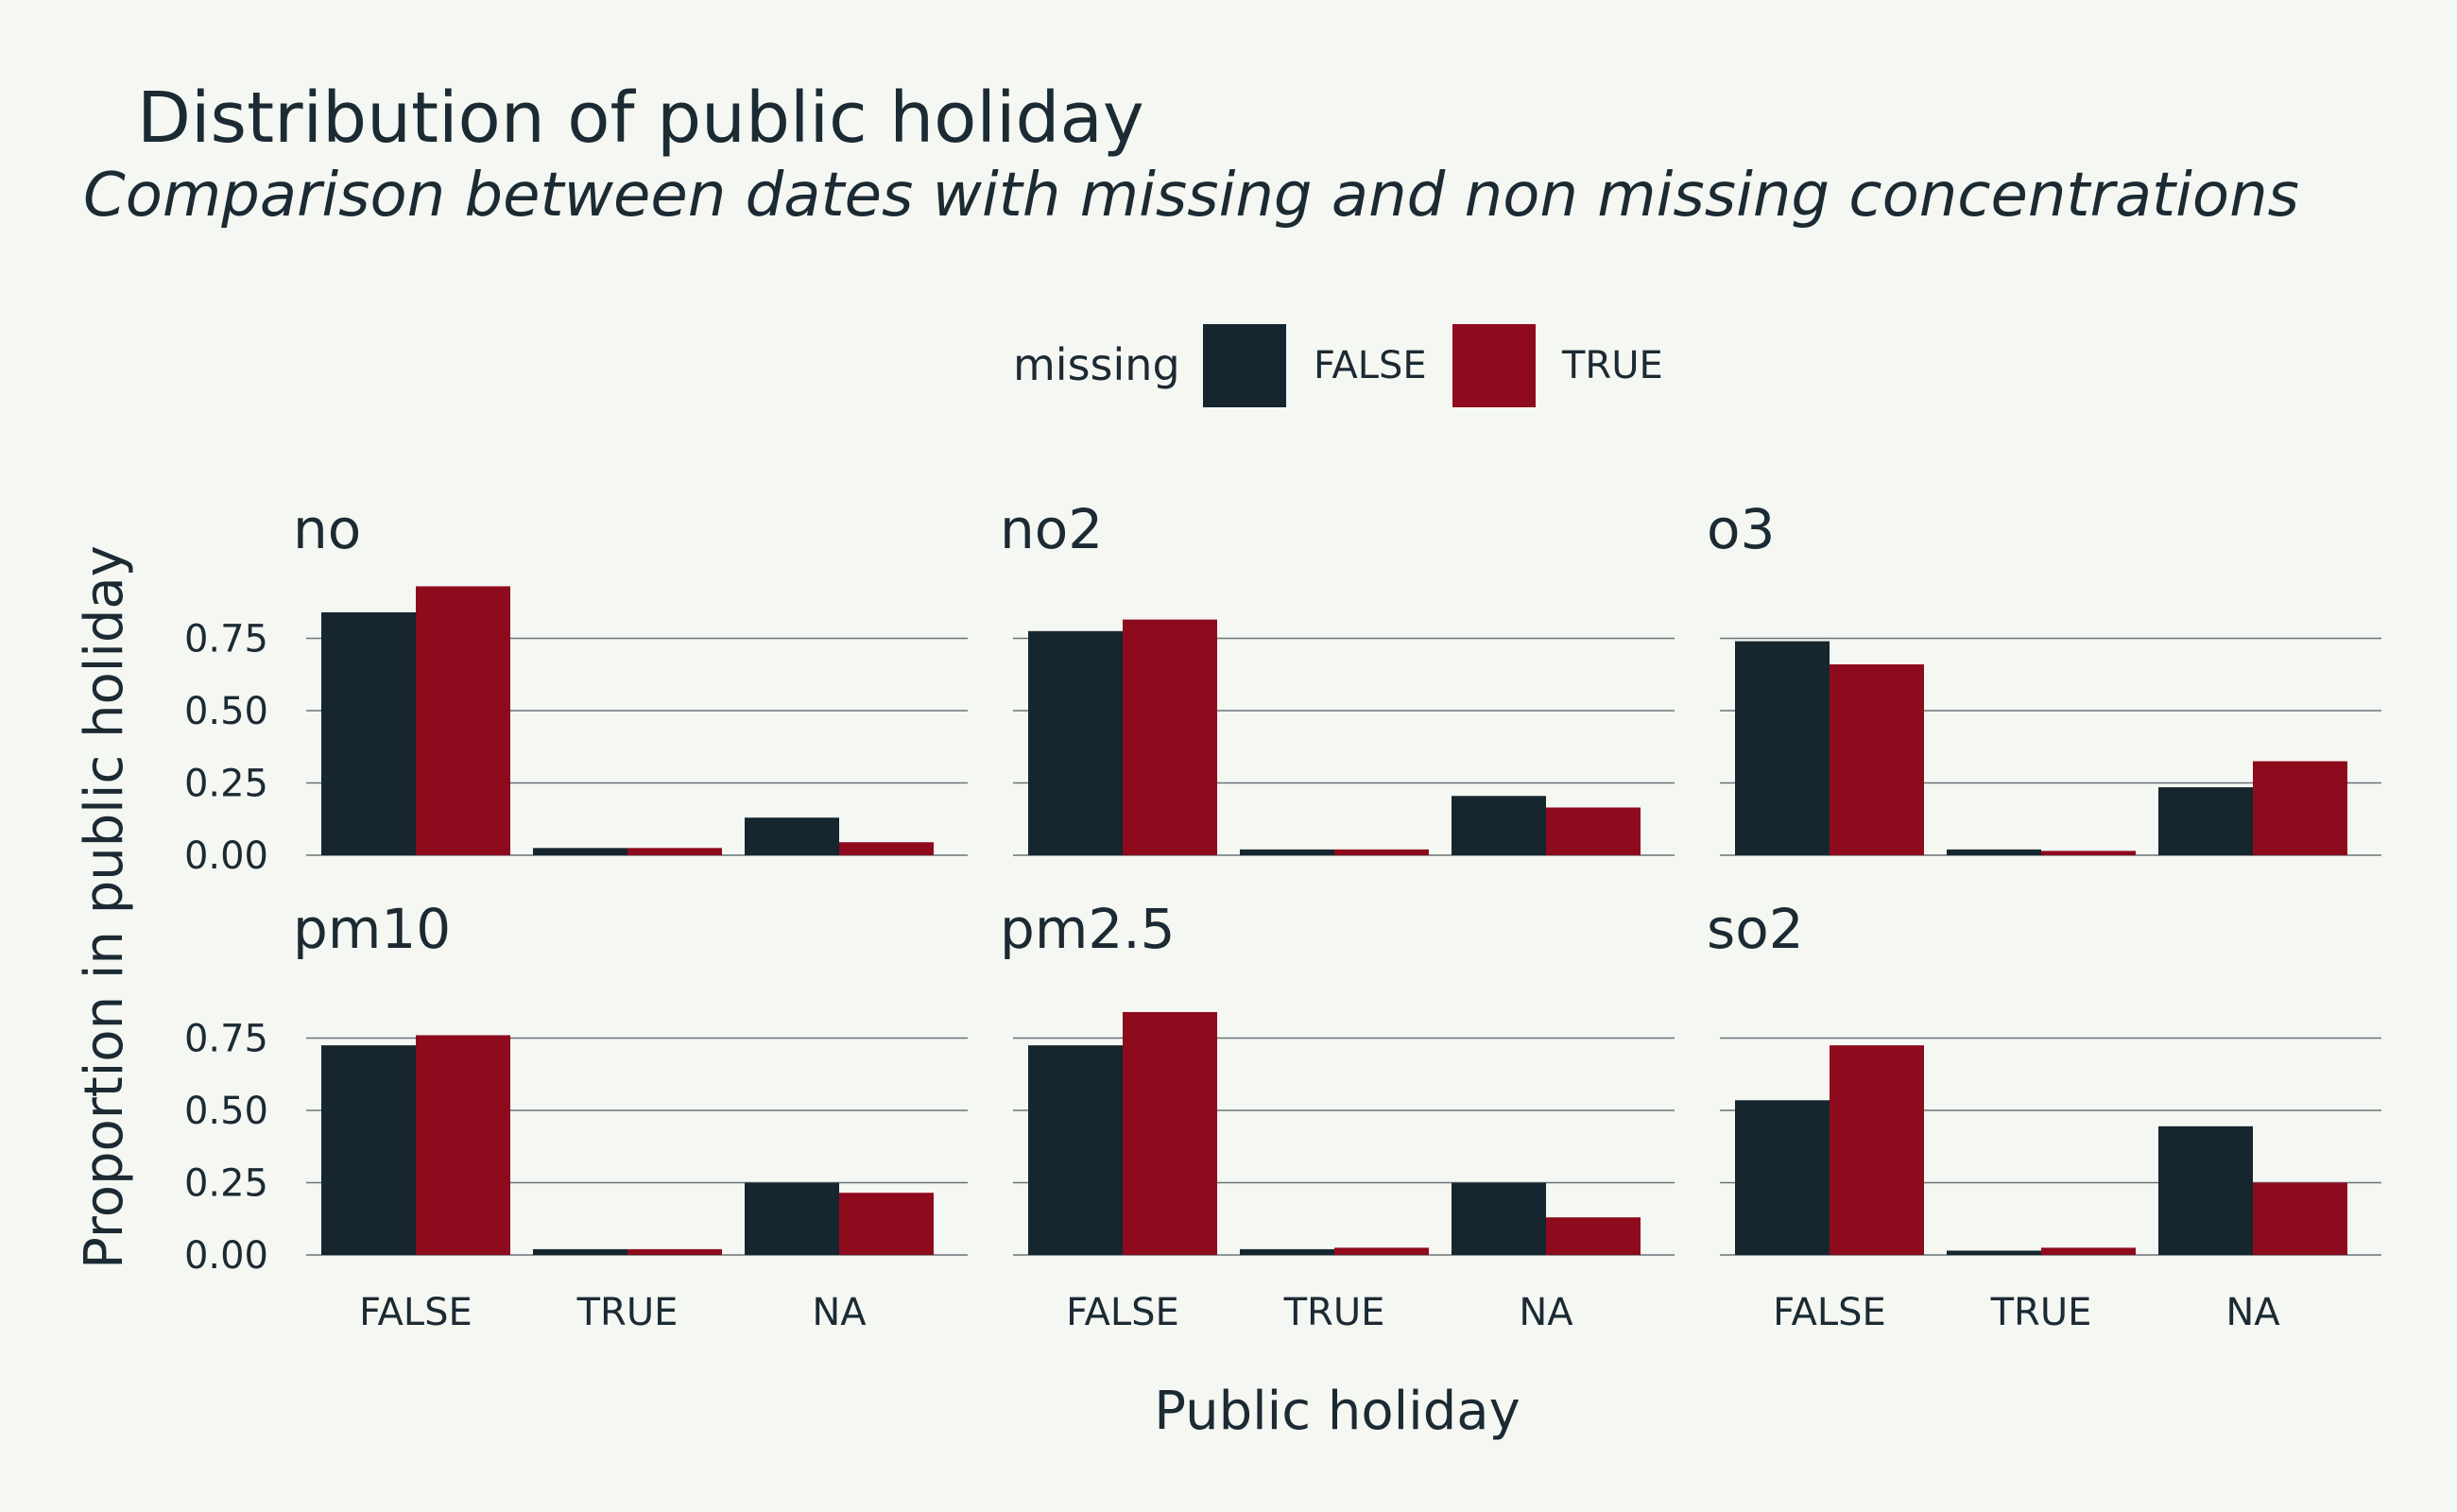 This screenshot has height=1512, width=2457. Describe the element at coordinates (2205, 821) in the screenshot. I see `bar-o3-na-false` at that location.